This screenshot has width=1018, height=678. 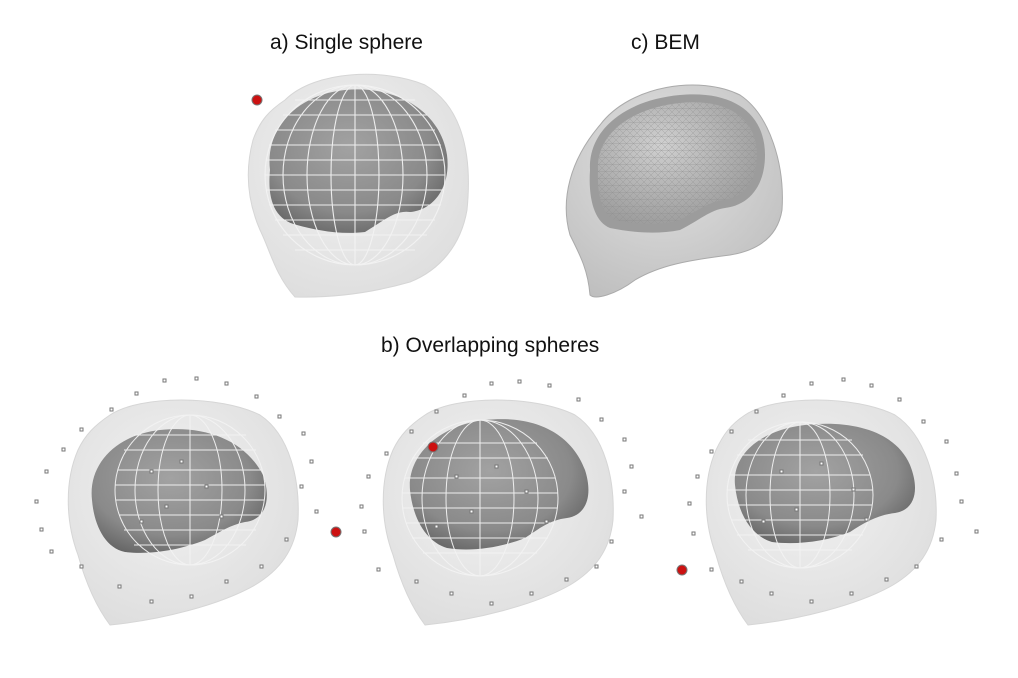 What do you see at coordinates (490, 345) in the screenshot?
I see `caption-overlapping-spheres: b) Overlapping spheres` at bounding box center [490, 345].